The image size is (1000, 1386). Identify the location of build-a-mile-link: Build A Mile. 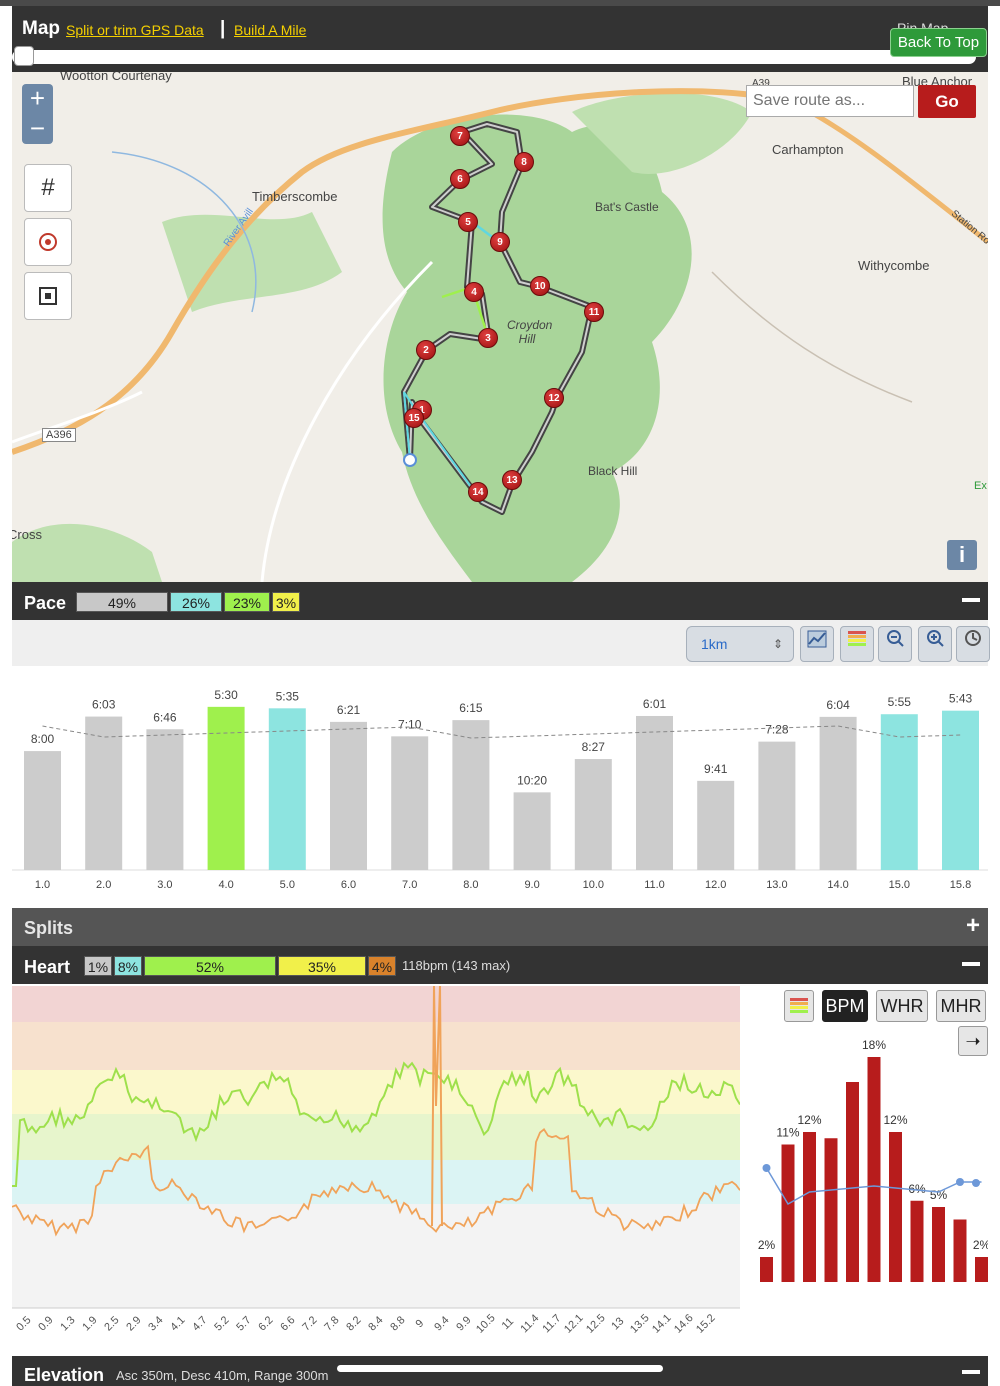
(270, 30).